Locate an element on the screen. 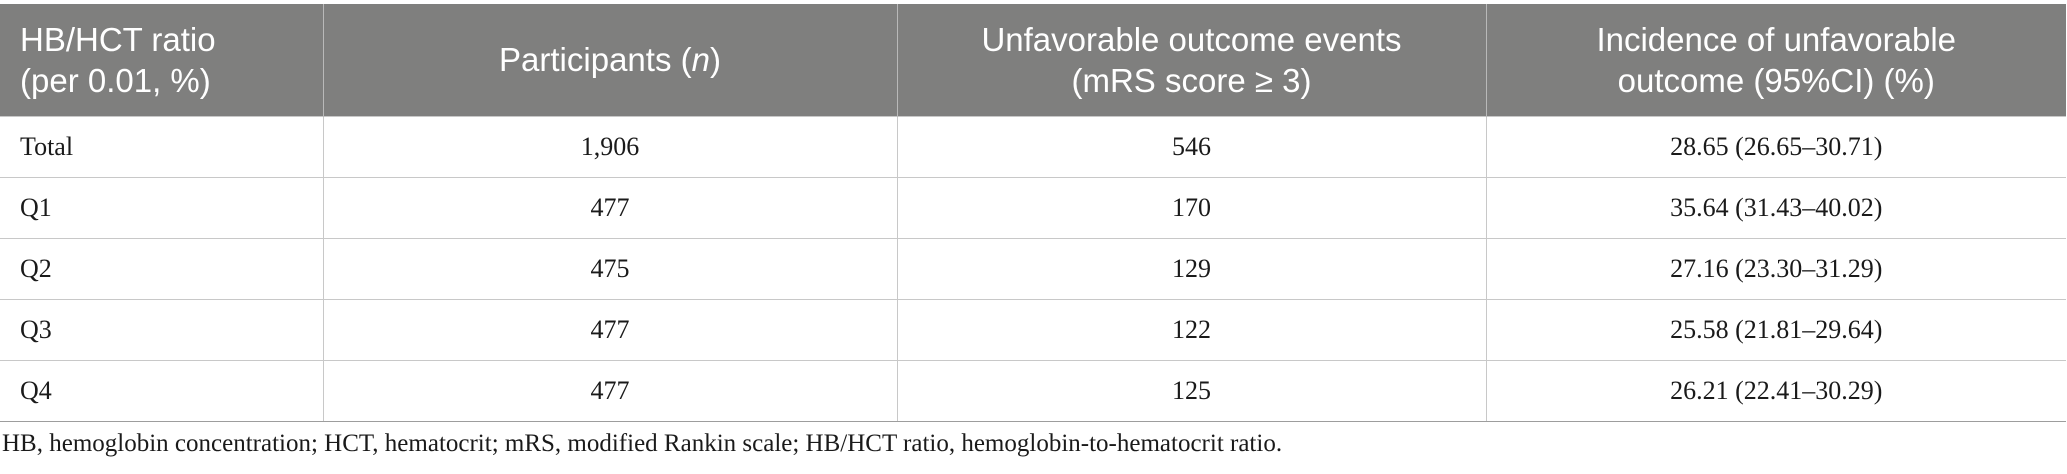 This screenshot has height=474, width=2067. header-participants: Participants (n) is located at coordinates (609, 60).